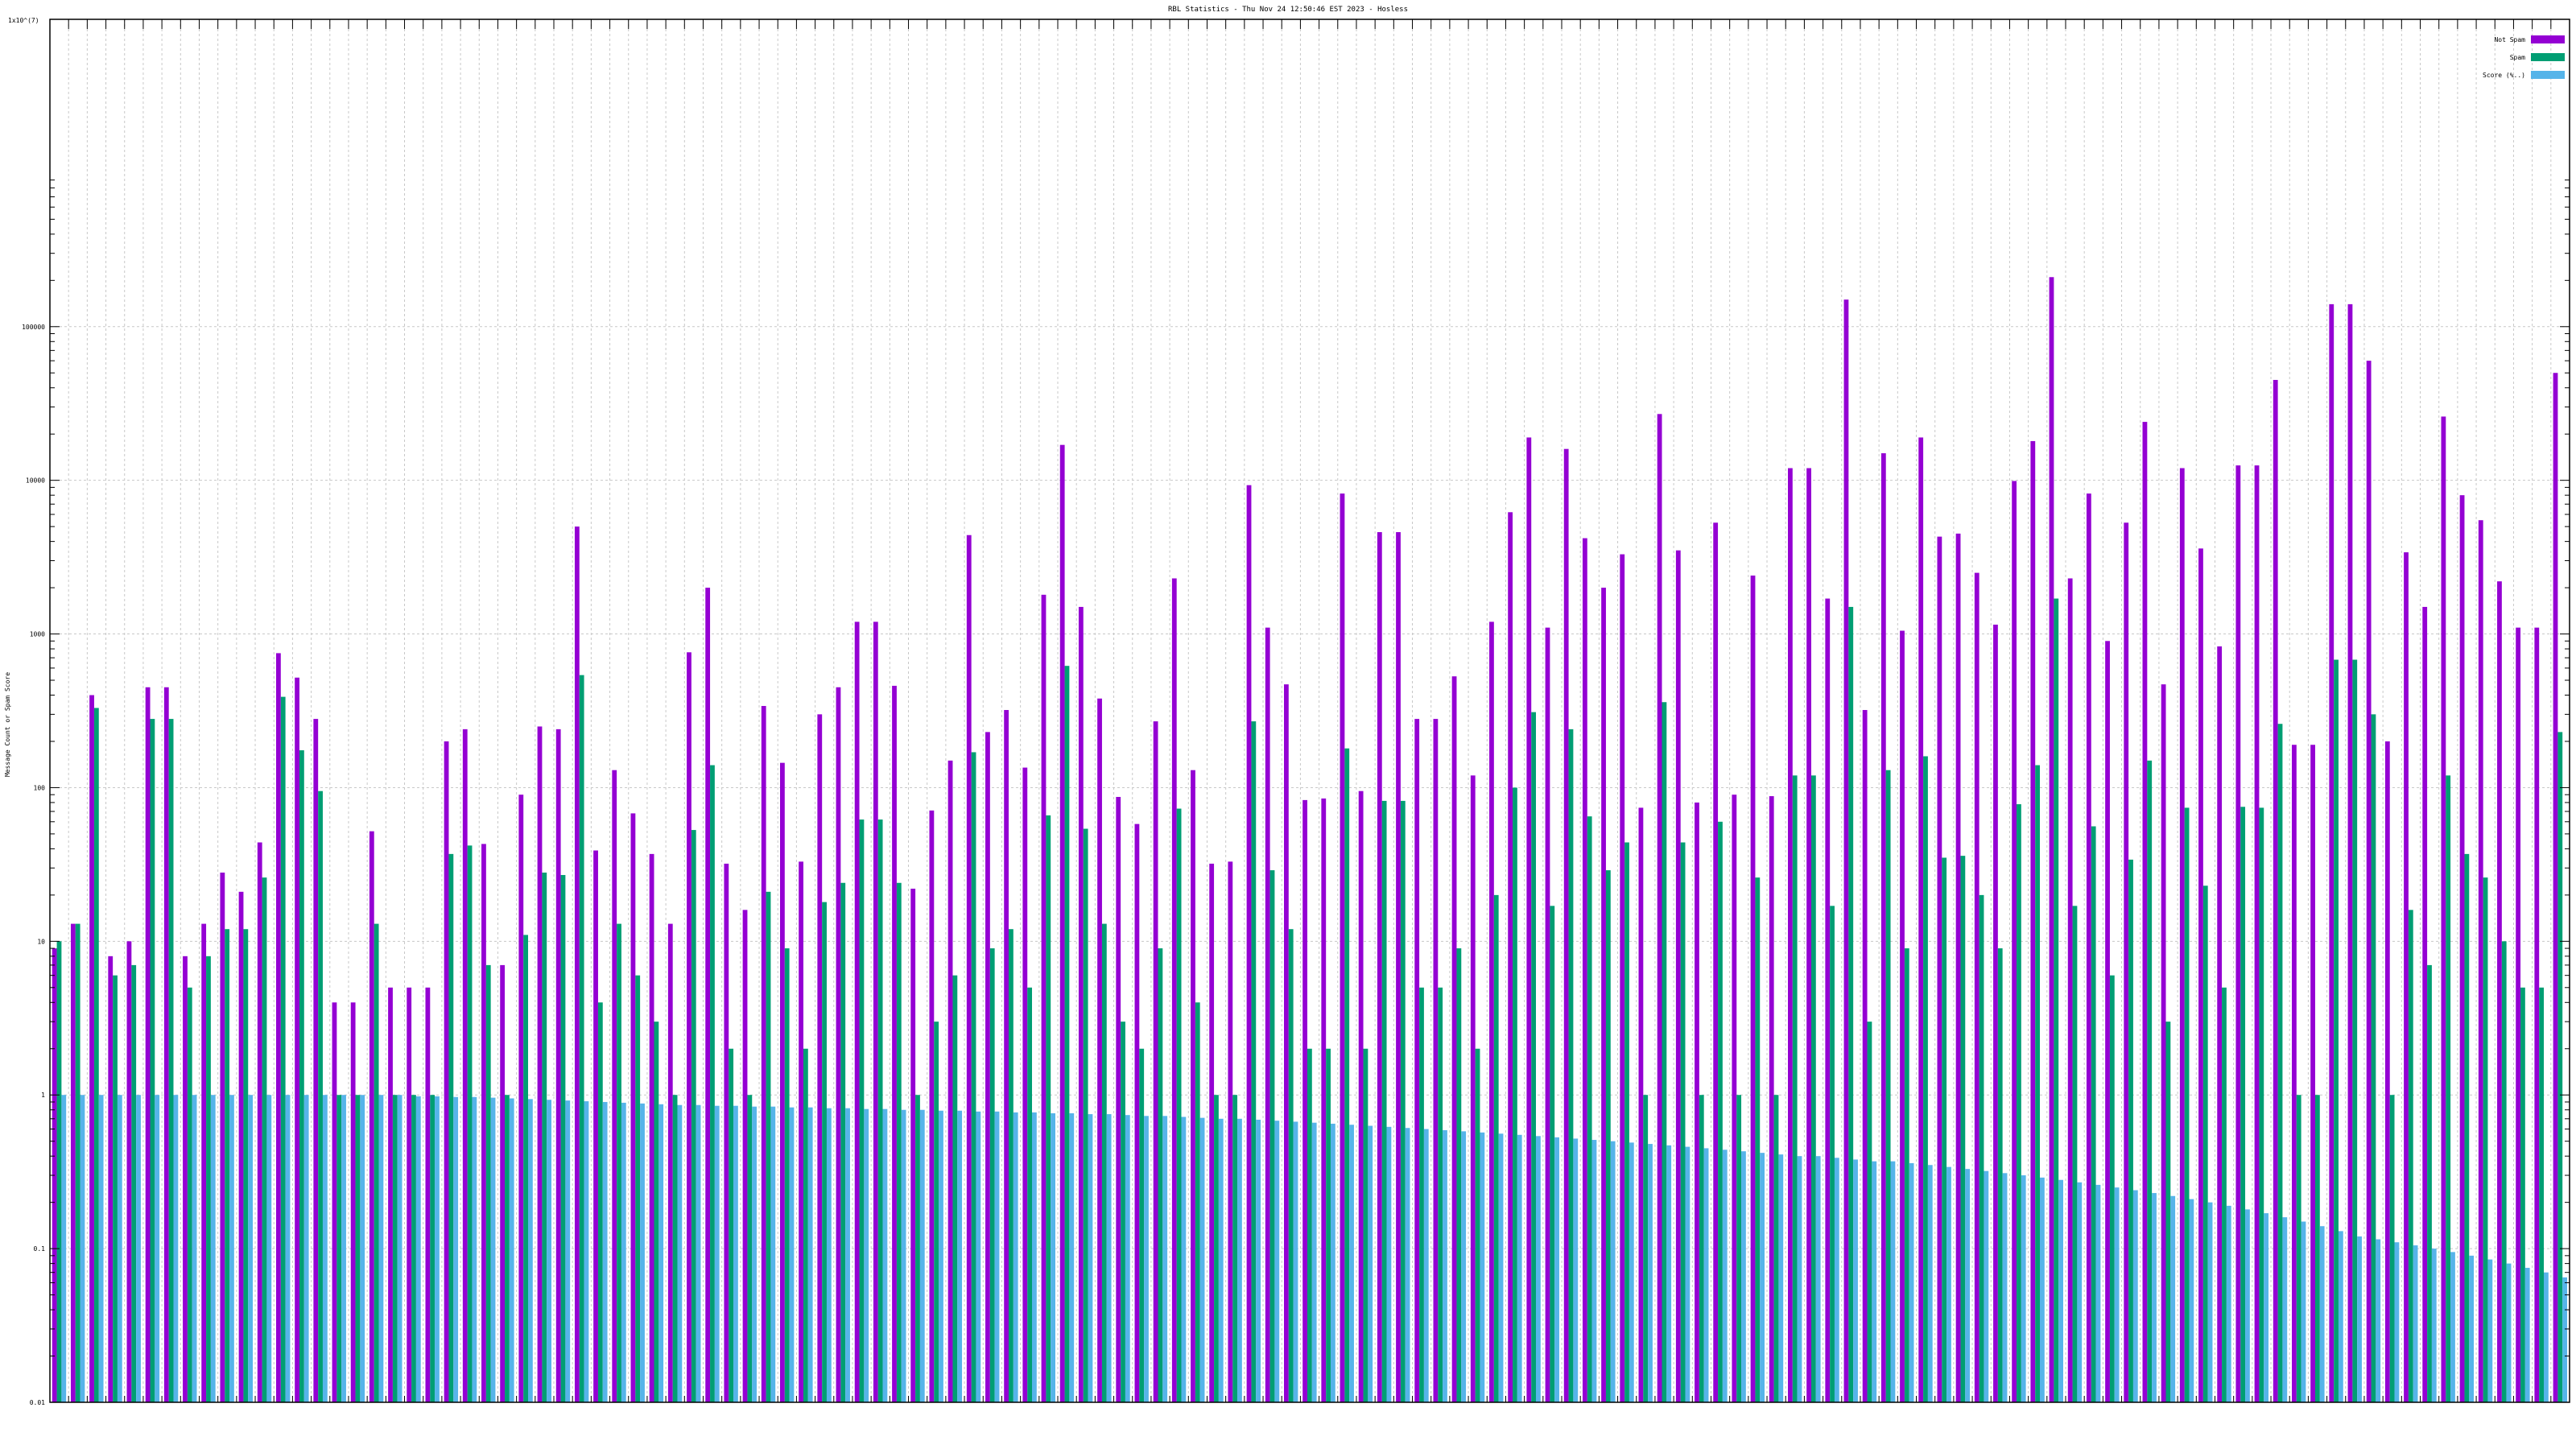  Describe the element at coordinates (41, 942) in the screenshot. I see `y-tick-label: 10` at that location.